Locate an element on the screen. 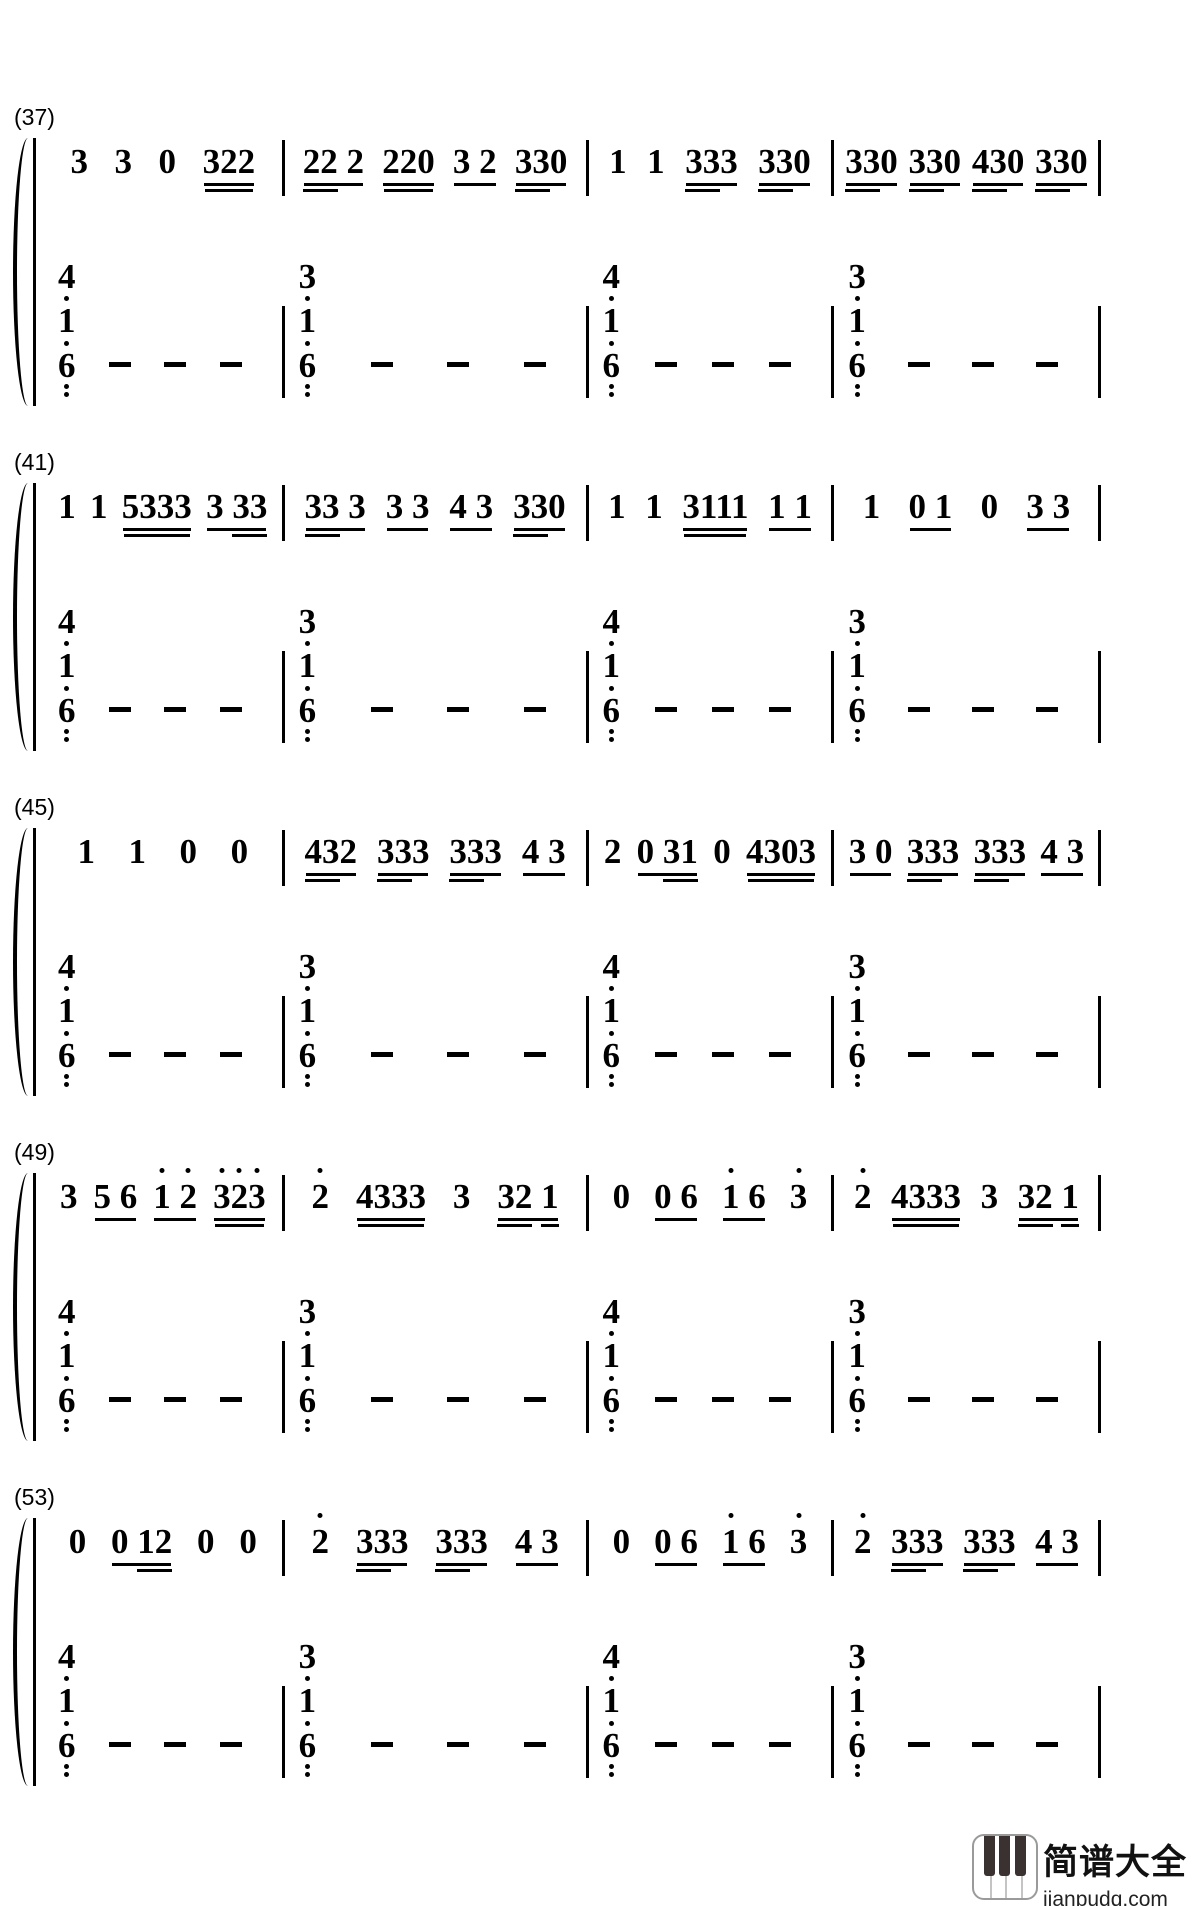 The width and height of the screenshot is (1200, 1906). note: 4 3 is located at coordinates (1057, 1541).